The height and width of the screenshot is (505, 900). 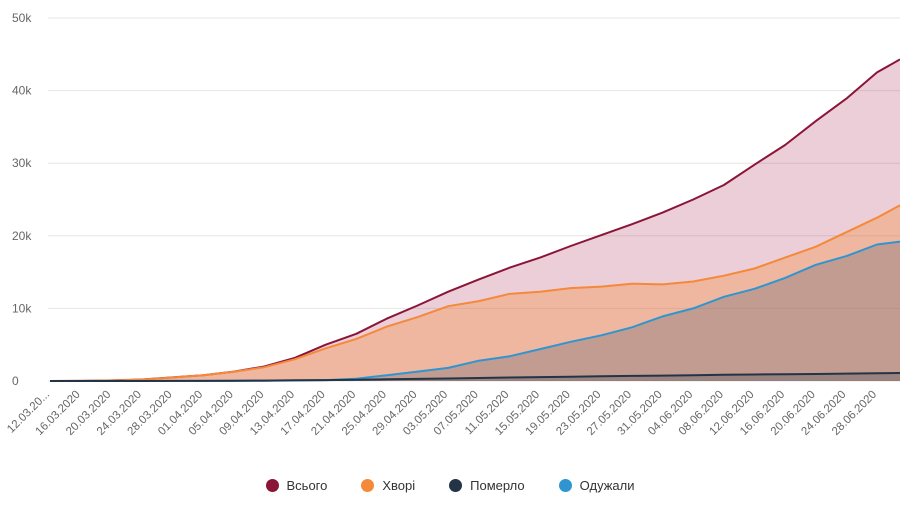 What do you see at coordinates (399, 485) in the screenshot?
I see `legend-label: Хворі` at bounding box center [399, 485].